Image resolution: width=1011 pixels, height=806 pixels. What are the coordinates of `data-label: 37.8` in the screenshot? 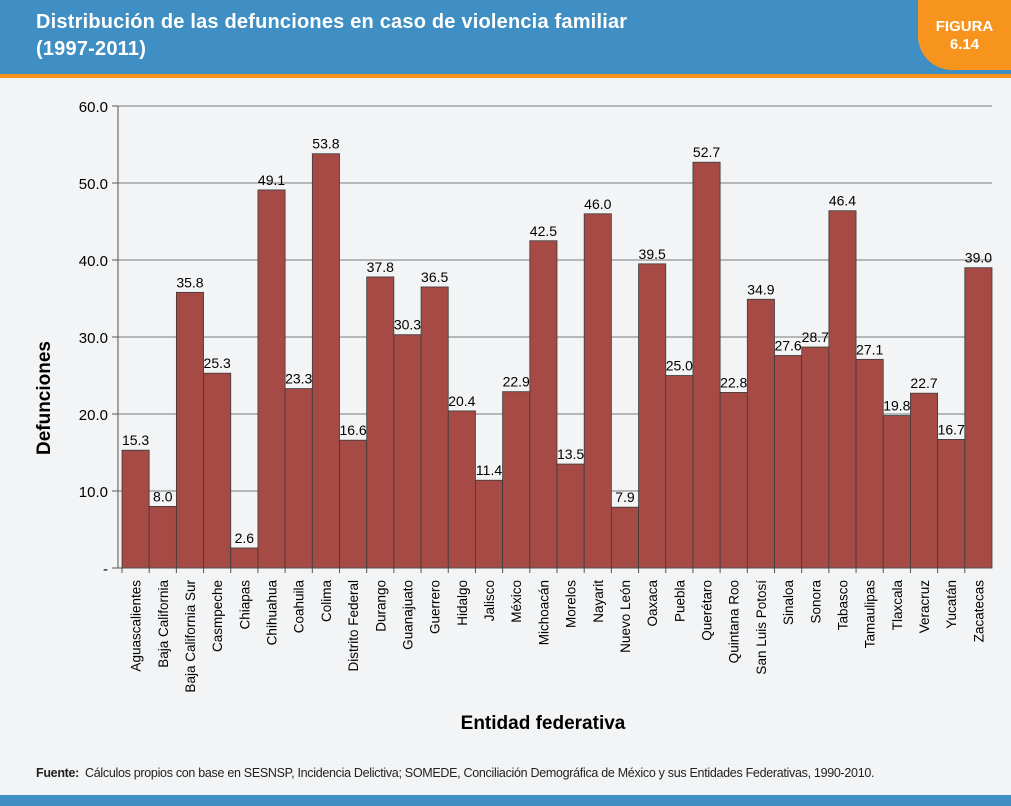 It's located at (380, 267).